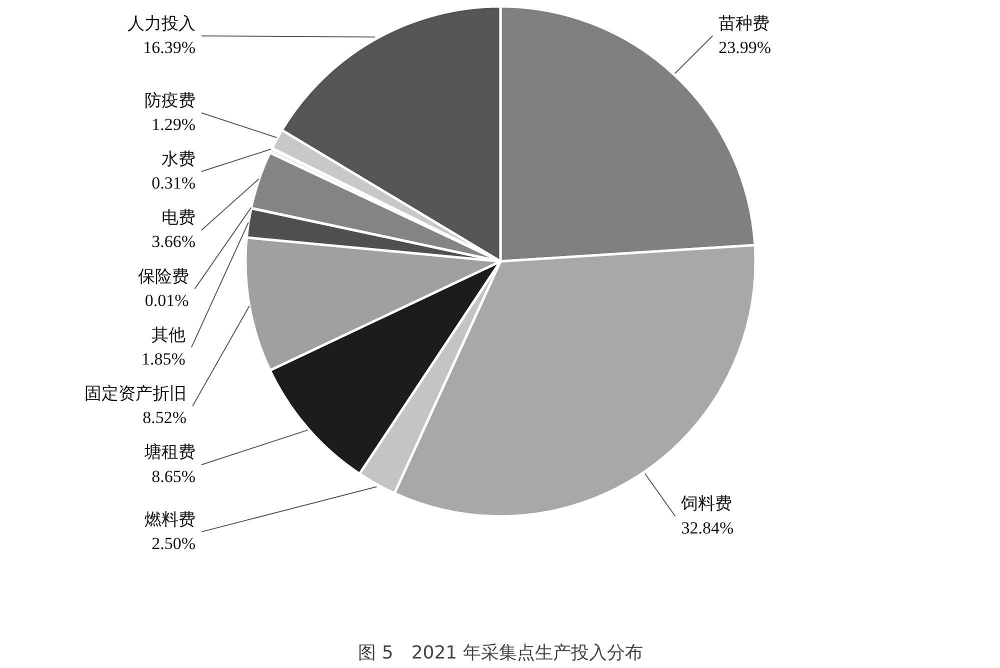 The image size is (1000, 668). I want to click on slice-label: 电费, so click(179, 218).